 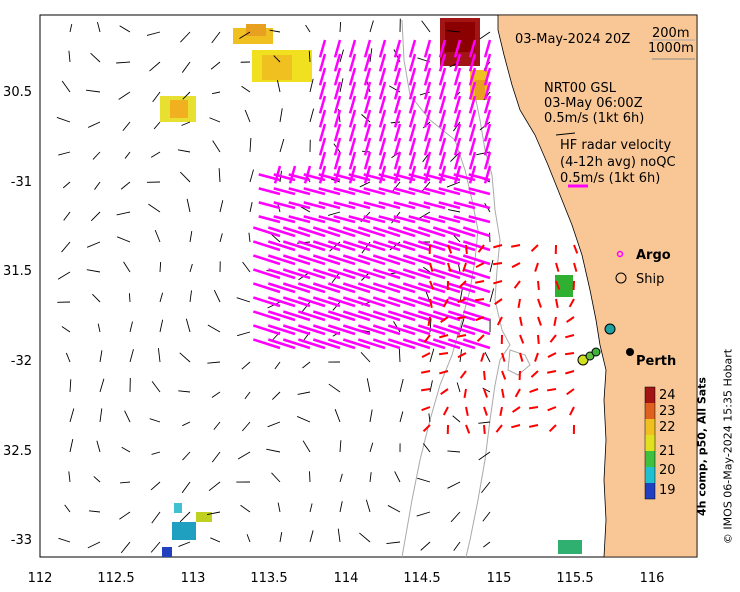 I want to click on radar-label-1: HF radar velocity, so click(x=616, y=145).